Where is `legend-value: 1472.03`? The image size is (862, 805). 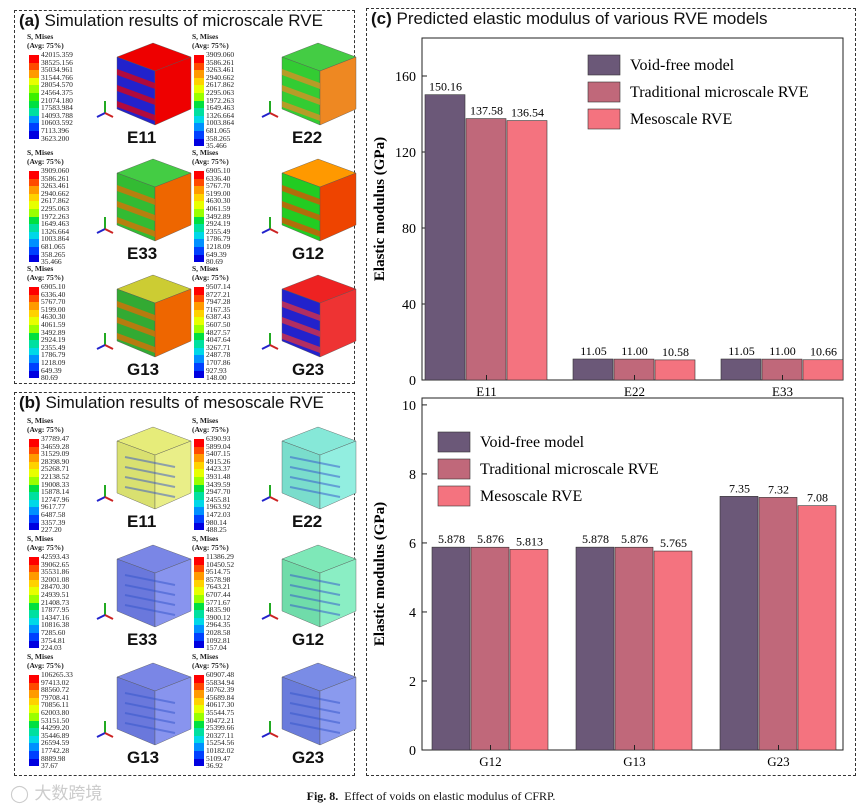 legend-value: 1472.03 is located at coordinates (218, 514).